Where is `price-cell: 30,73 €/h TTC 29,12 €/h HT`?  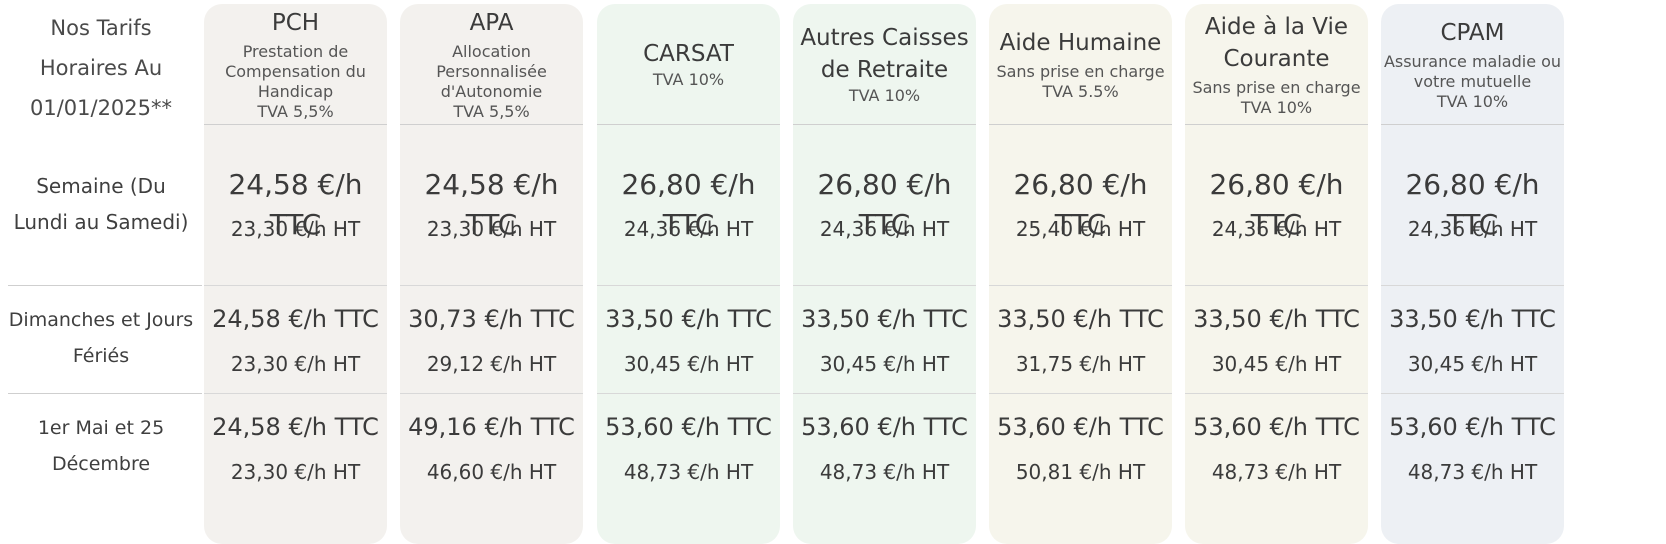 price-cell: 30,73 €/h TTC 29,12 €/h HT is located at coordinates (491, 339).